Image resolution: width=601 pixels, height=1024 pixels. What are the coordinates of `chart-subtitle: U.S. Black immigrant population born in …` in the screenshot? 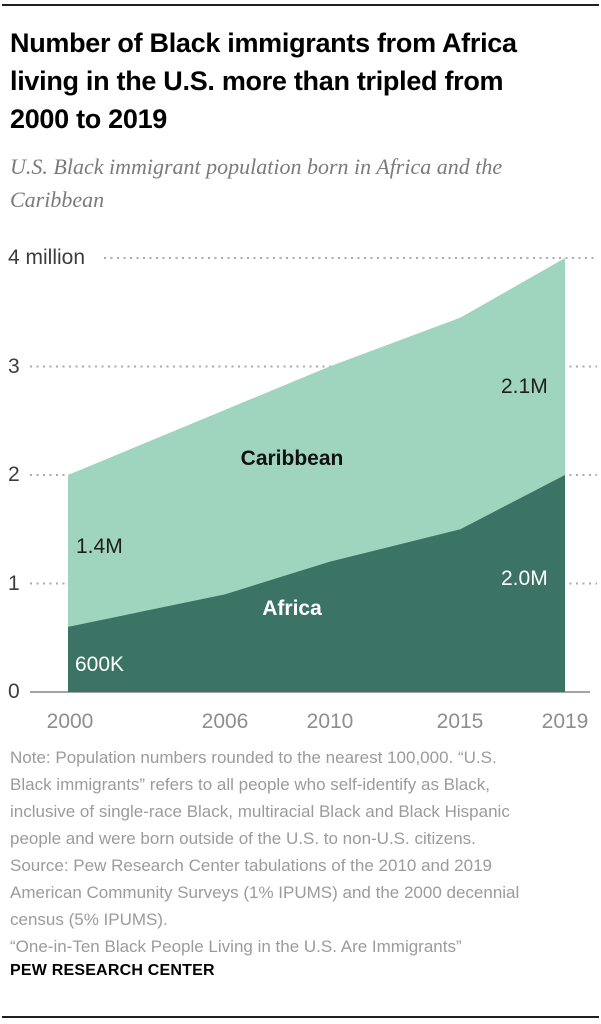 It's located at (302, 183).